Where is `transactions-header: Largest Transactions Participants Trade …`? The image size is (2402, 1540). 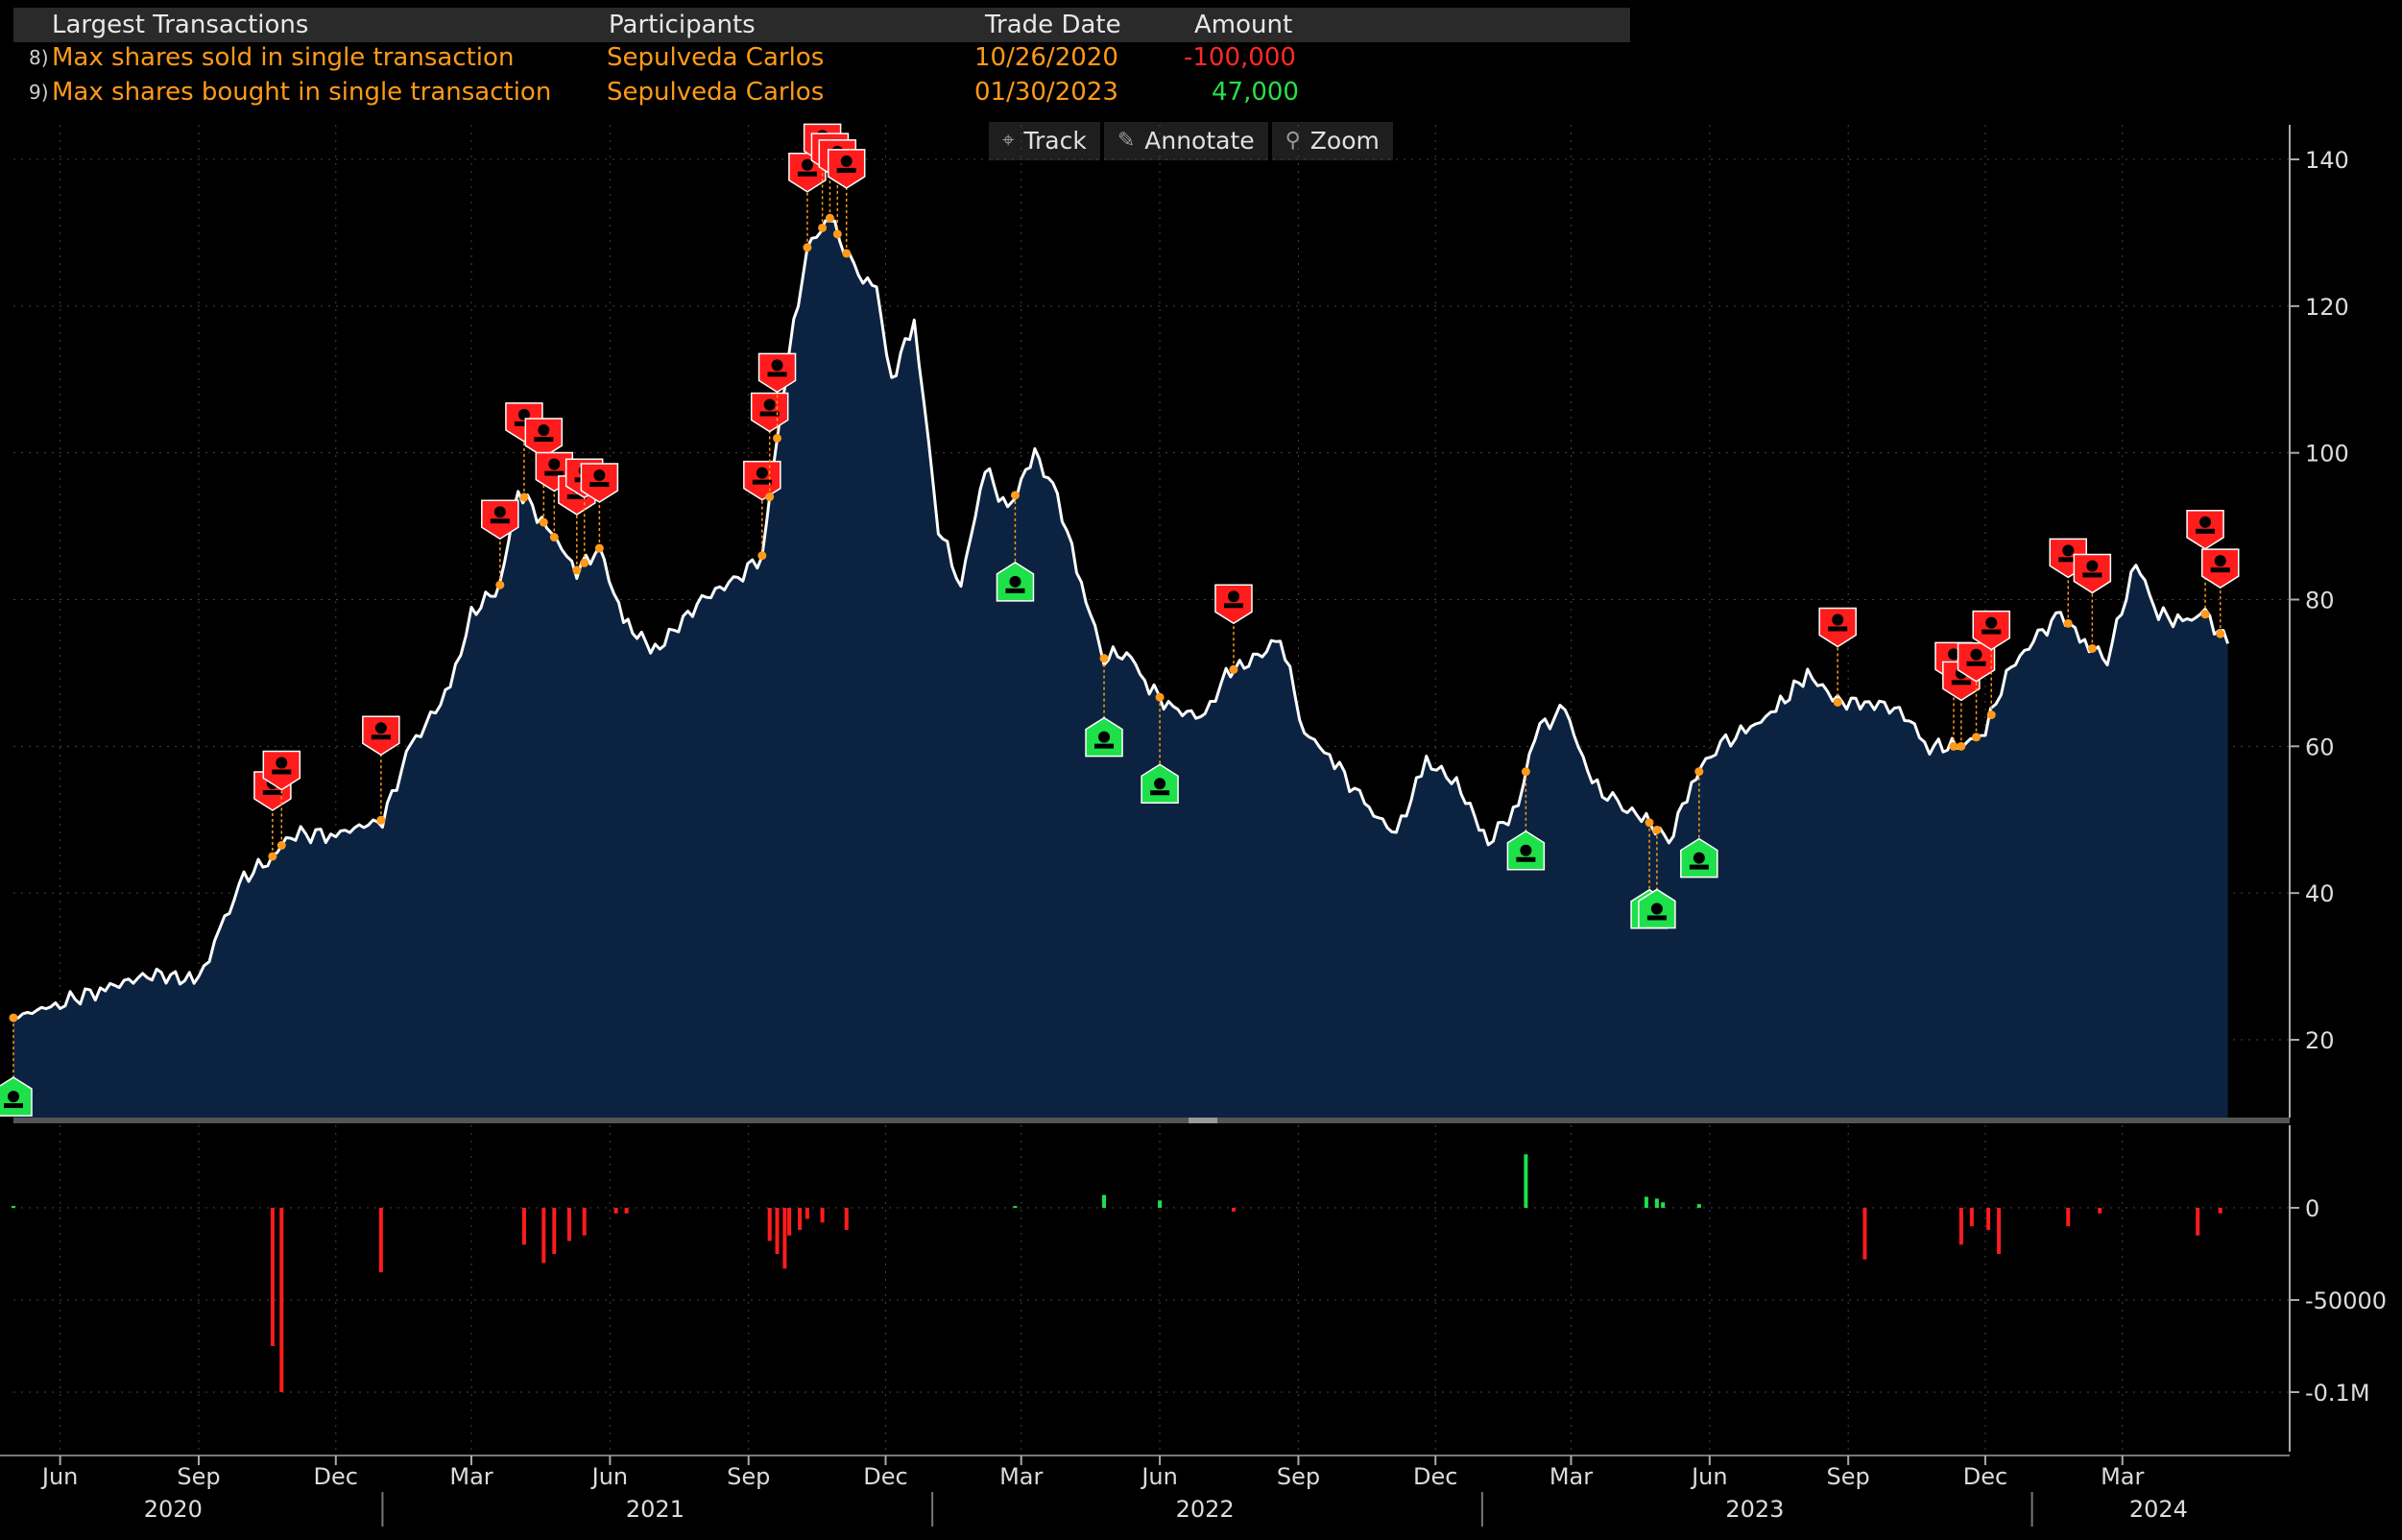 transactions-header: Largest Transactions Participants Trade … is located at coordinates (821, 25).